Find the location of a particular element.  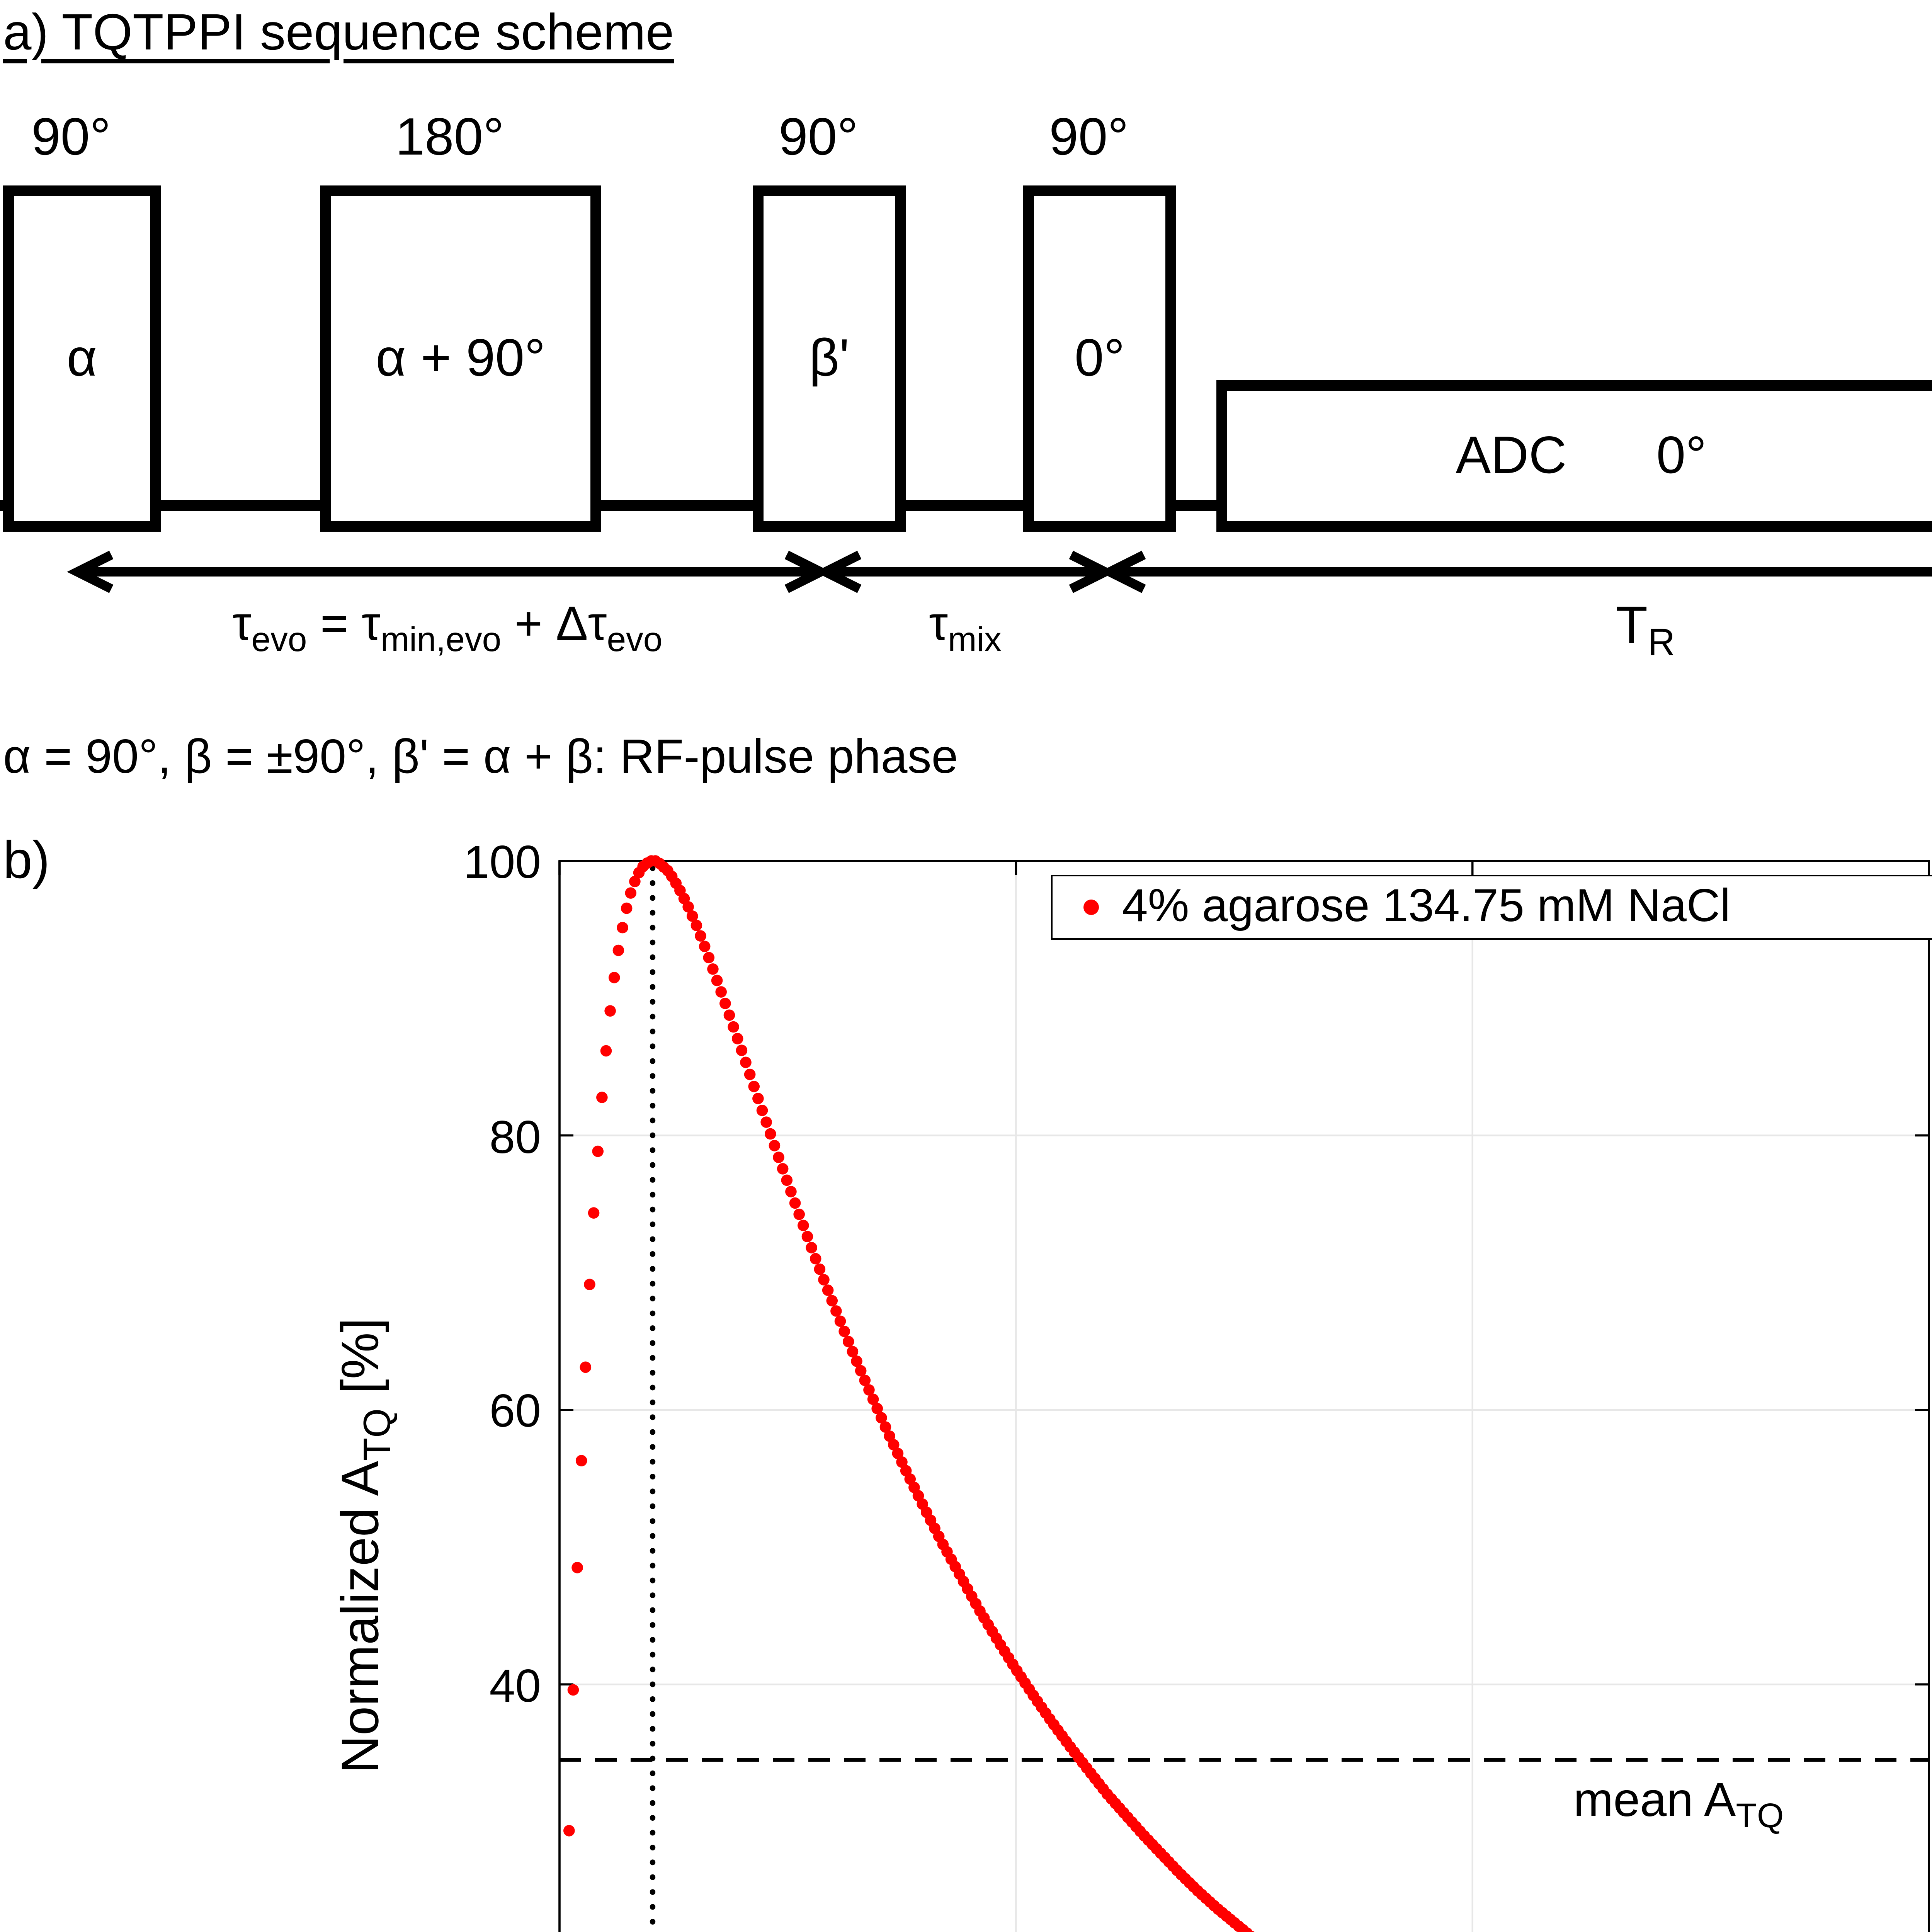

tr-left-arrowhead-icon is located at coordinates (1122, 572).